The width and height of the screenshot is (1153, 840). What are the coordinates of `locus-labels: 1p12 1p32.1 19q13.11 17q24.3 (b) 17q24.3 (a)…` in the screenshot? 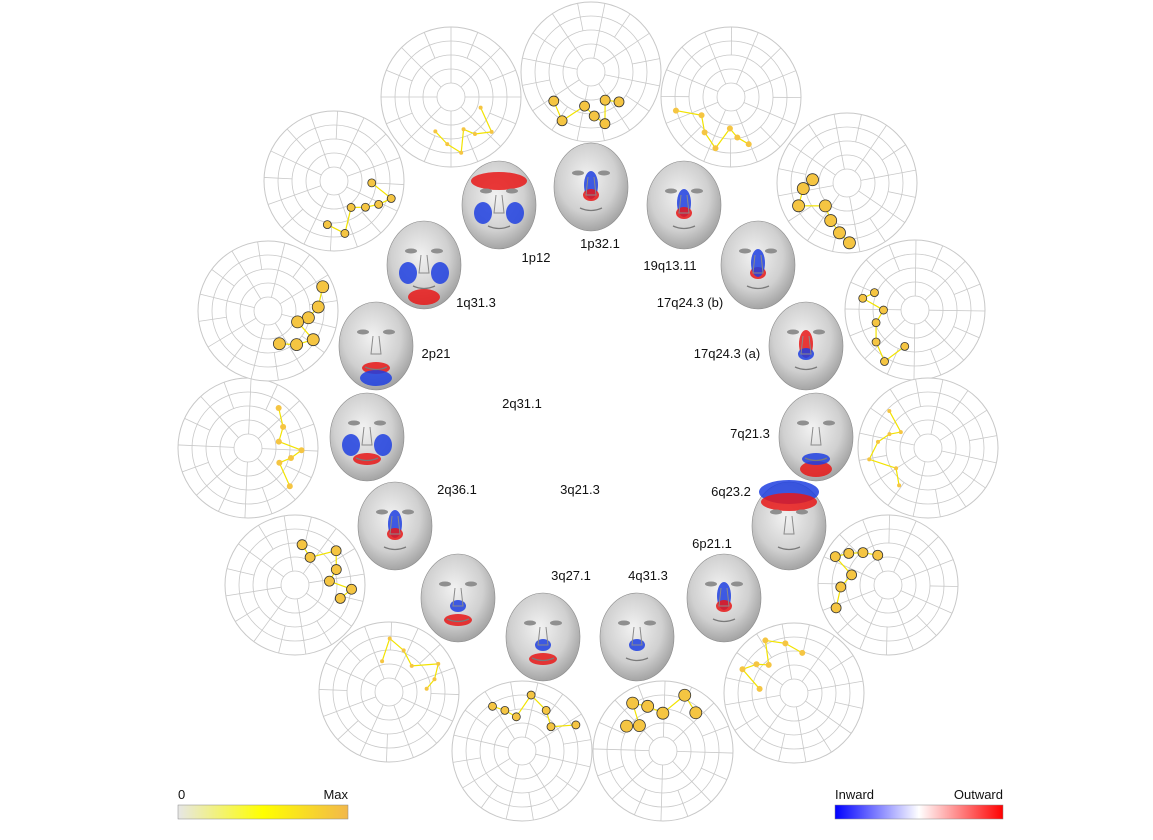 It's located at (596, 409).